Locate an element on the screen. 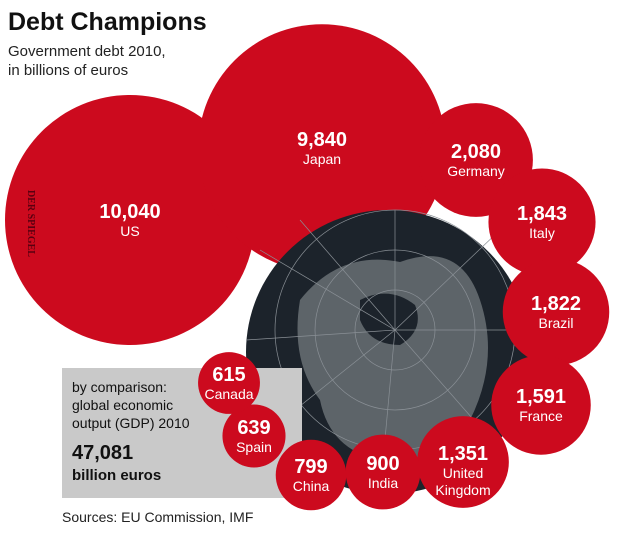 The image size is (625, 544). value-label: 639 is located at coordinates (253, 428).